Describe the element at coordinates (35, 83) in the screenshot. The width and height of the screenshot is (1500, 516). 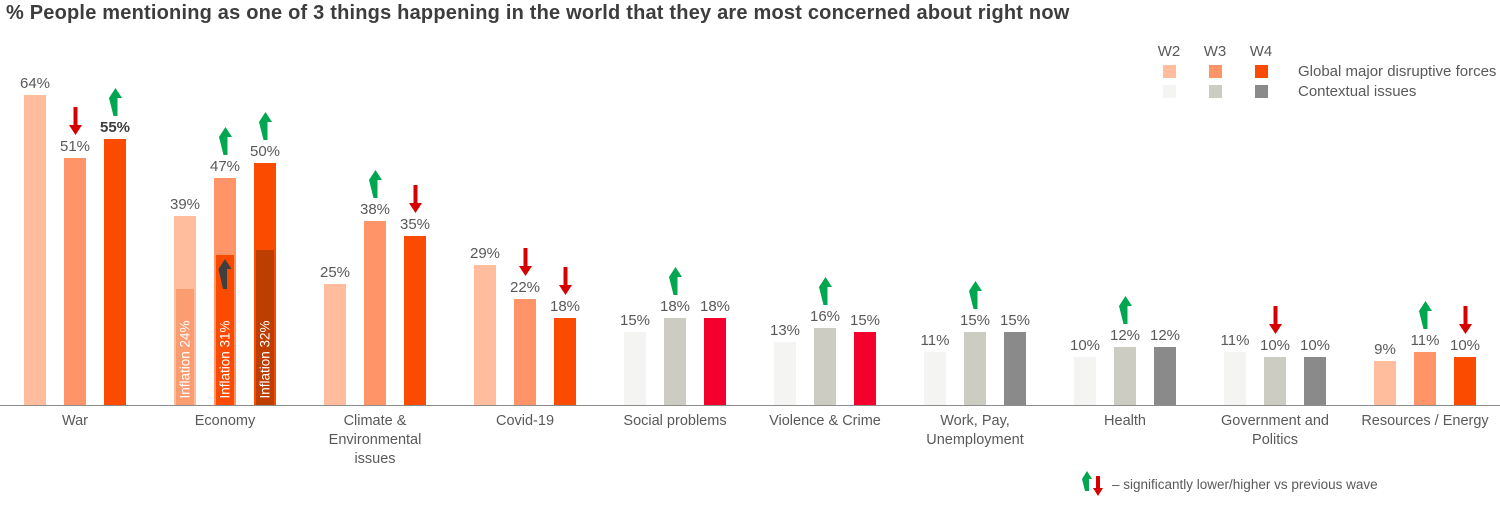
I see `bar-value-label: 64%` at that location.